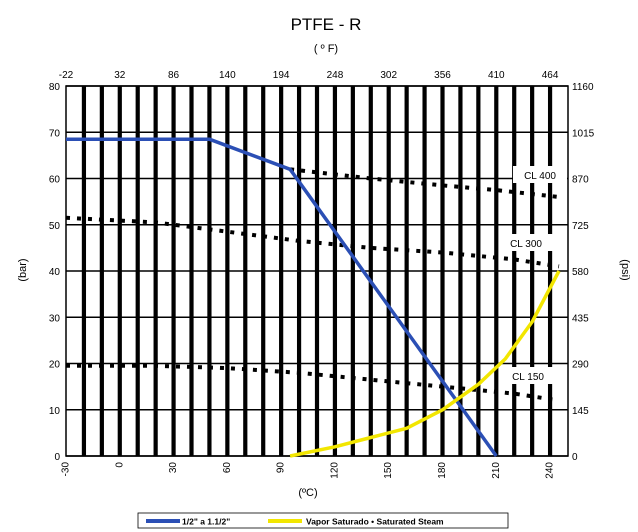 The width and height of the screenshot is (638, 532). Describe the element at coordinates (550, 470) in the screenshot. I see `x-tick-label: 240` at that location.